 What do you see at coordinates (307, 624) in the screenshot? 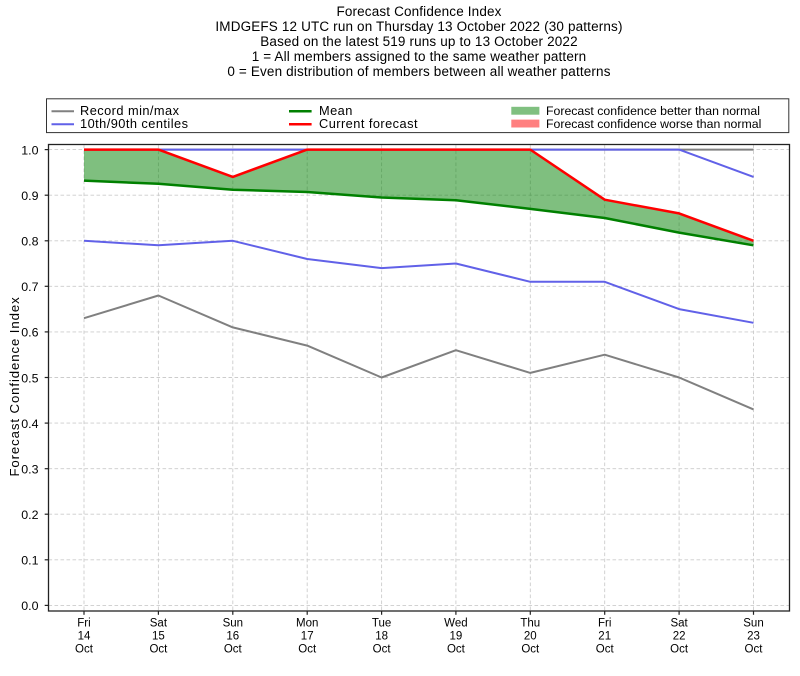
I see `svg-text: Mon` at bounding box center [307, 624].